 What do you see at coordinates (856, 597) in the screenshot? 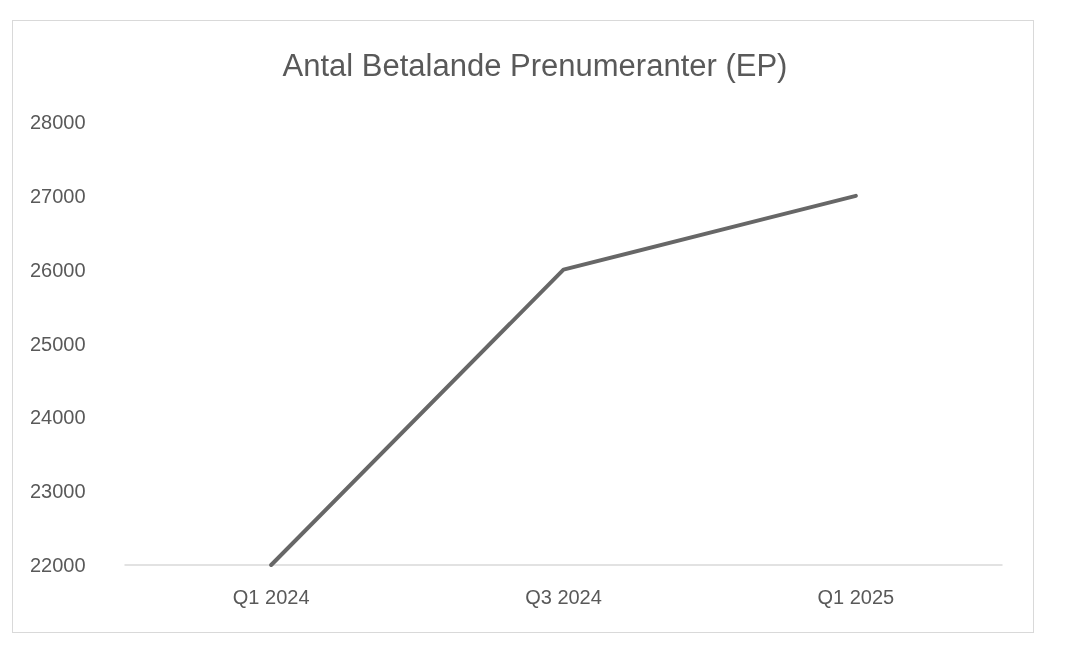
I see `x-tick-label: Q1 2025` at bounding box center [856, 597].